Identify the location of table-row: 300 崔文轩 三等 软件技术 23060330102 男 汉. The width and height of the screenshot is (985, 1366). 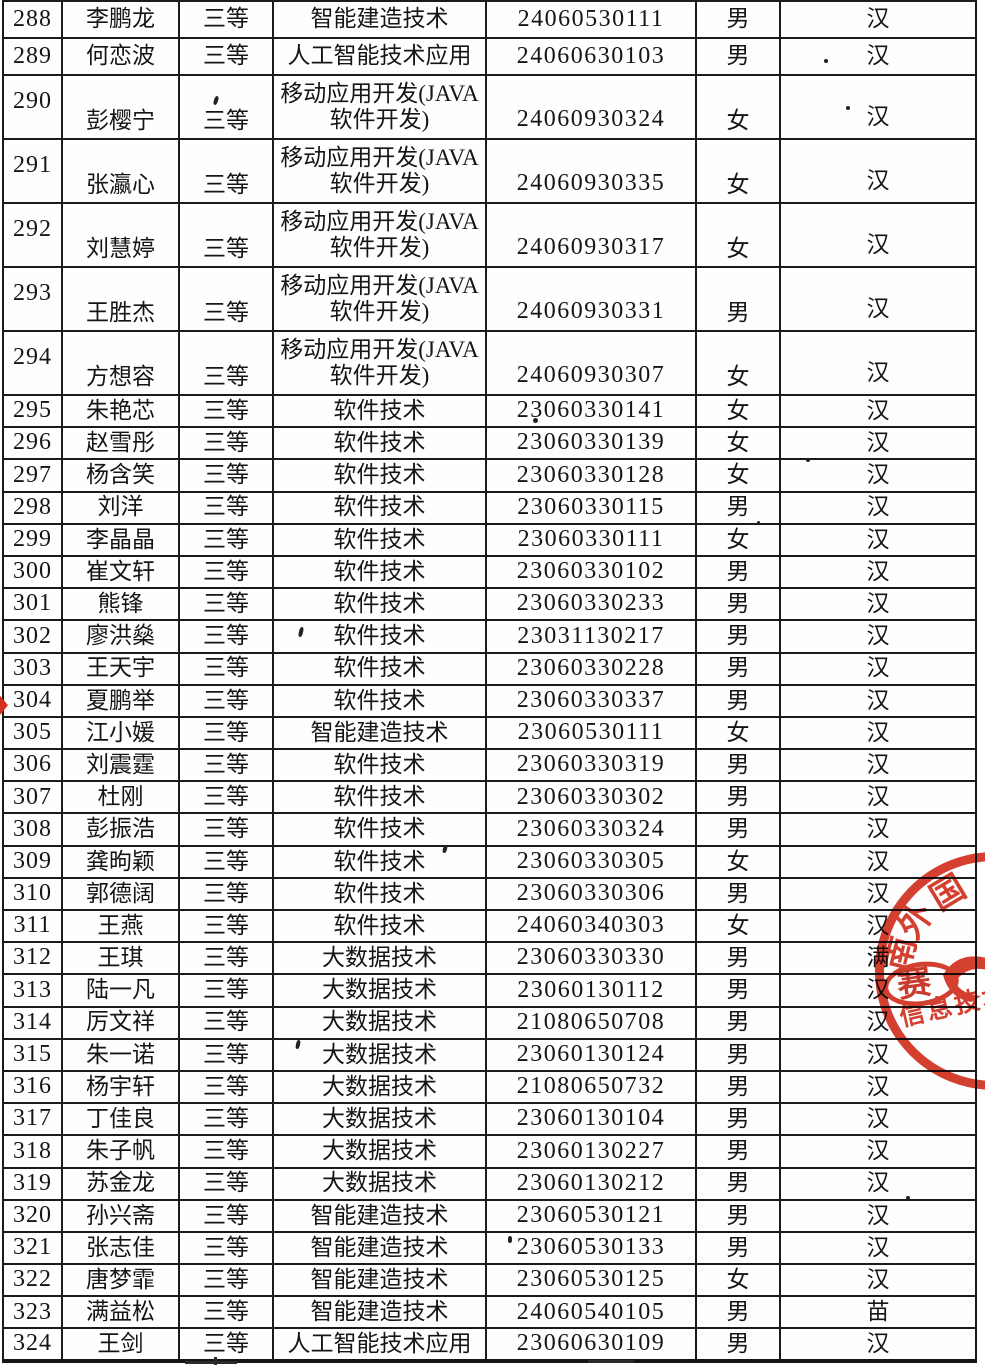
(489, 572).